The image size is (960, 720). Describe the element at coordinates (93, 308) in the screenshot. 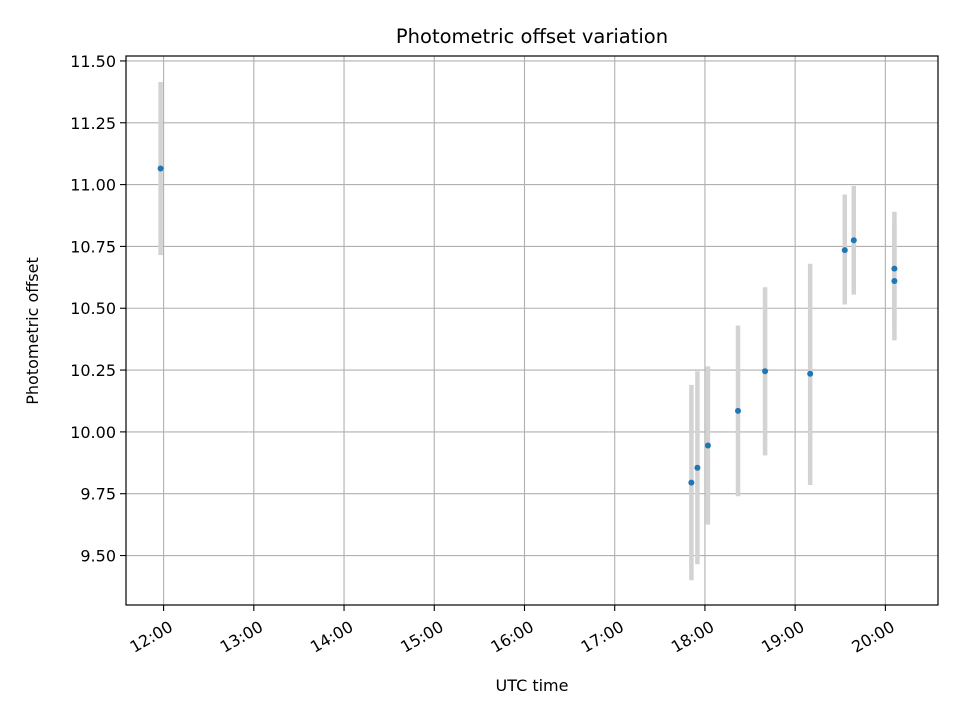

I see `y-tick-label: 10.50` at that location.